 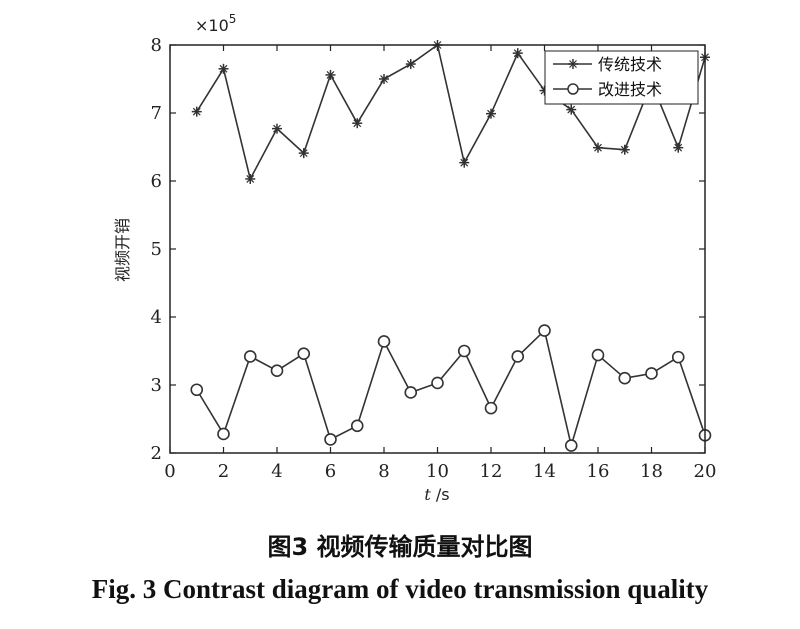 What do you see at coordinates (122, 250) in the screenshot?
I see `y-axis-label: 视频开销` at bounding box center [122, 250].